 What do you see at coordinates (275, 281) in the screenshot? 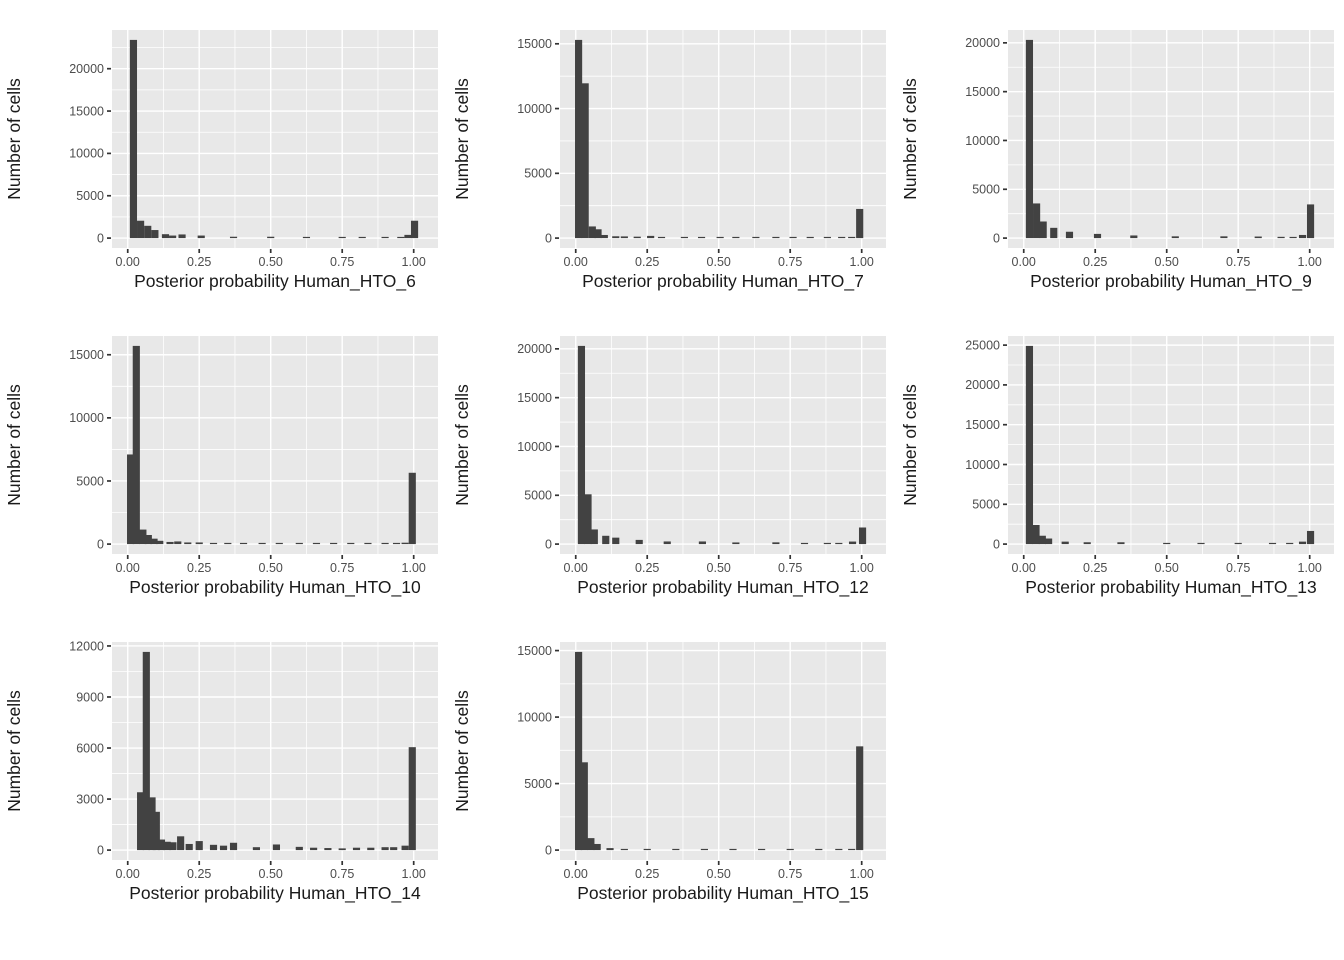
I see `x-axis-title: Posterior probability Human_HTO_6` at bounding box center [275, 281].